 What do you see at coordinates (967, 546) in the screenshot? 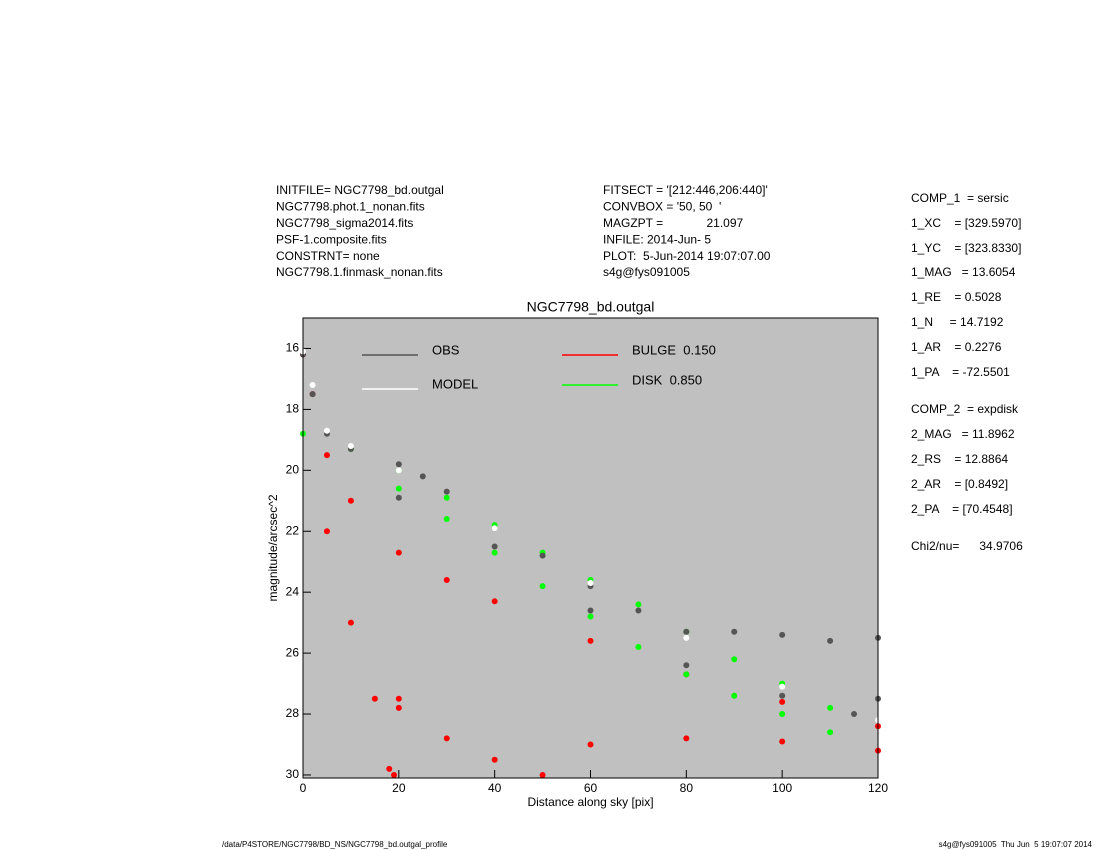
I see `fit-parameter: Chi2/nu= 34.9706` at bounding box center [967, 546].